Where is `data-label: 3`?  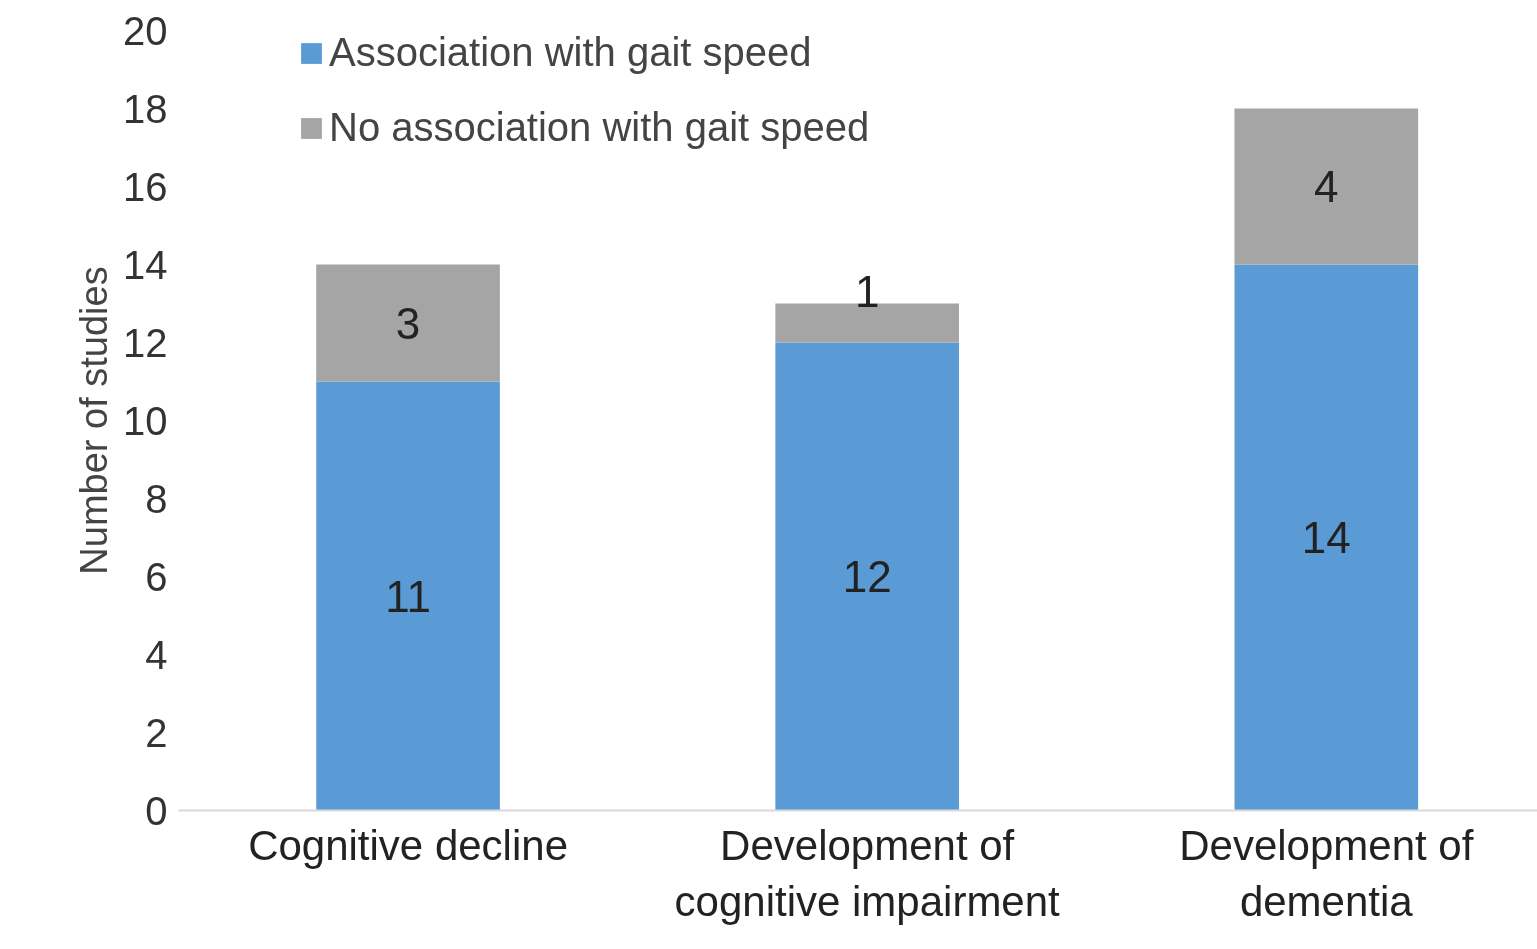 data-label: 3 is located at coordinates (408, 323).